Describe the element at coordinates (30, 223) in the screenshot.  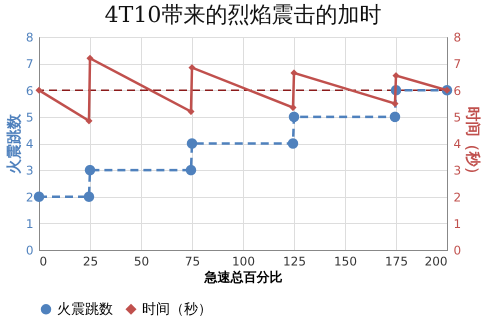
I see `y-tick-label: 1` at that location.